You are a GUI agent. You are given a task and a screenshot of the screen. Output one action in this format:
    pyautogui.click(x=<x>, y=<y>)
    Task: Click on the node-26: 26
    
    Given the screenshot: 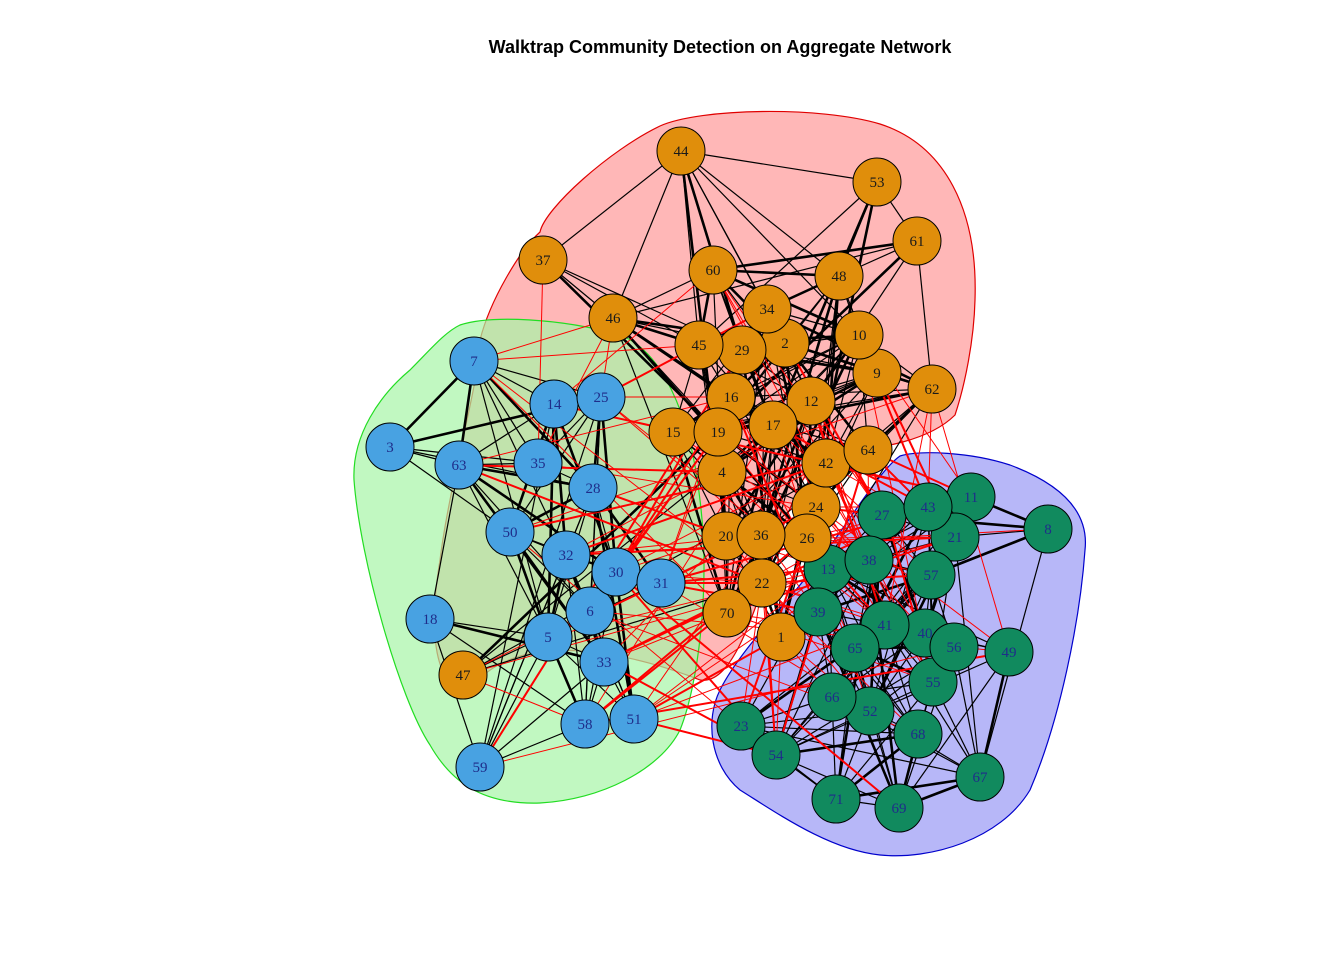 What is the action you would take?
    pyautogui.click(x=807, y=538)
    